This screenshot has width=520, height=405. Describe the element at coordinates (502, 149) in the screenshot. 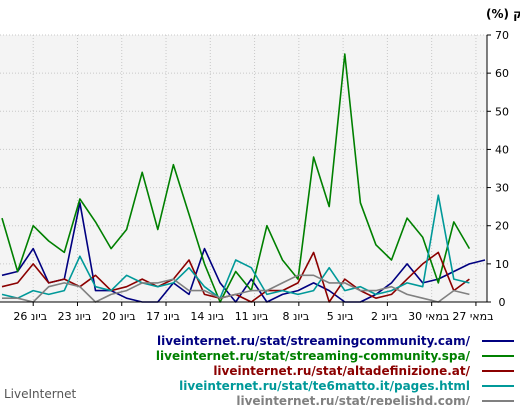

I see `y-tick-label: 40` at that location.